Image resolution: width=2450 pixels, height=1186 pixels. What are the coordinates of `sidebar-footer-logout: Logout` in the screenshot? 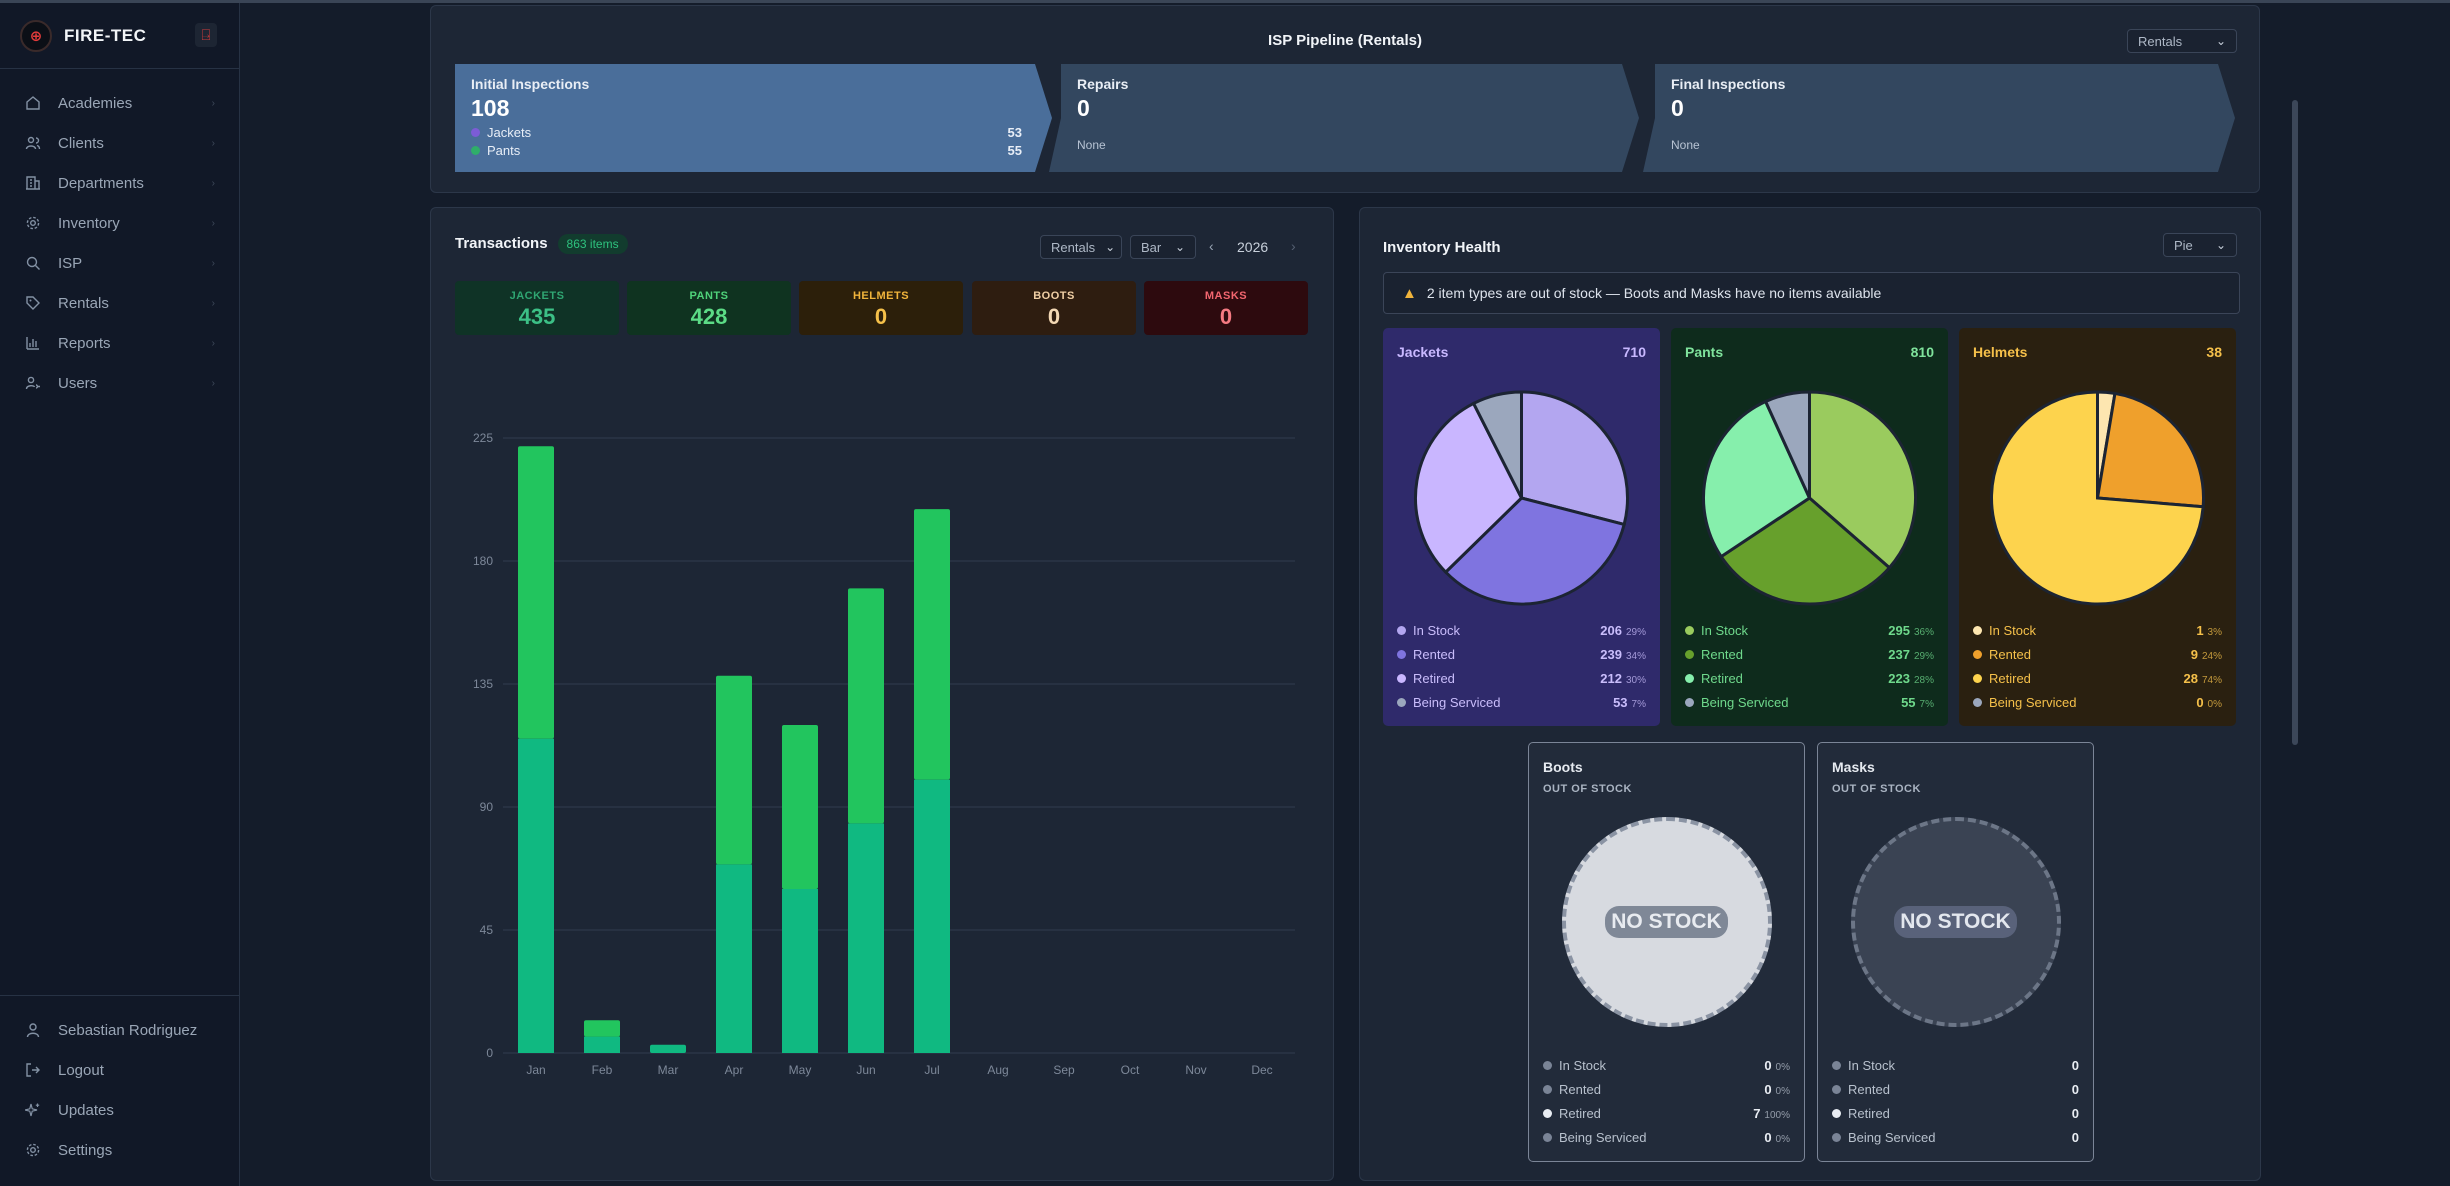 It's located at (119, 1070).